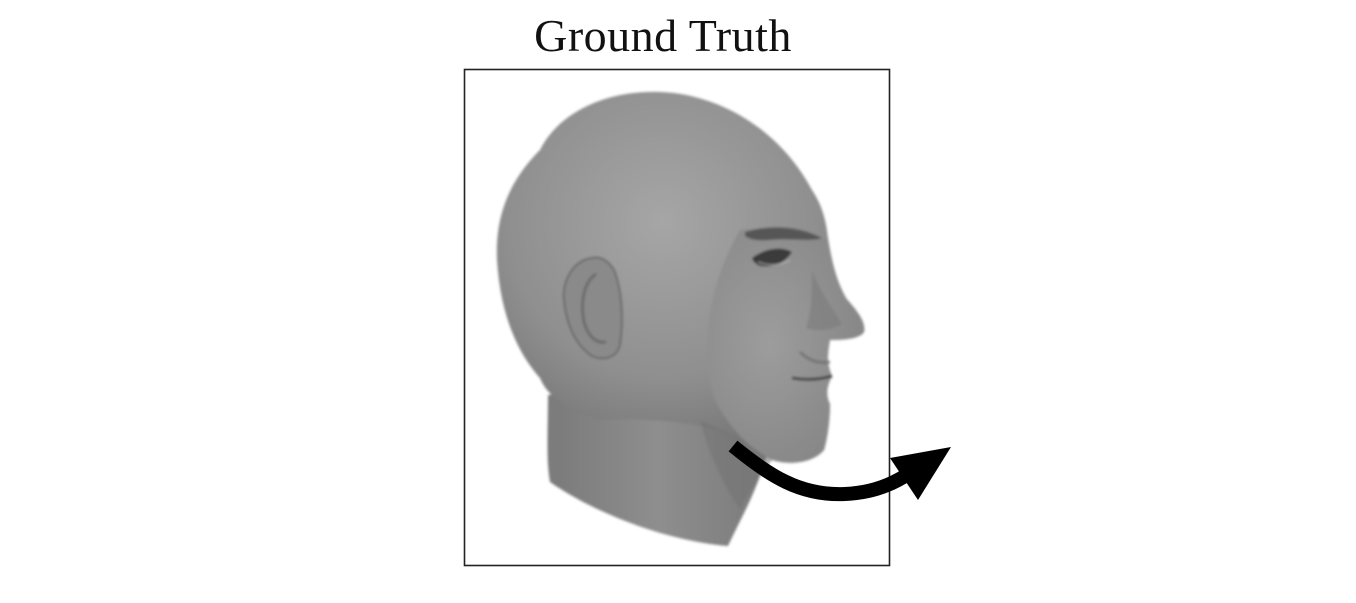 The width and height of the screenshot is (1356, 603). I want to click on arrow-head, so click(920, 473).